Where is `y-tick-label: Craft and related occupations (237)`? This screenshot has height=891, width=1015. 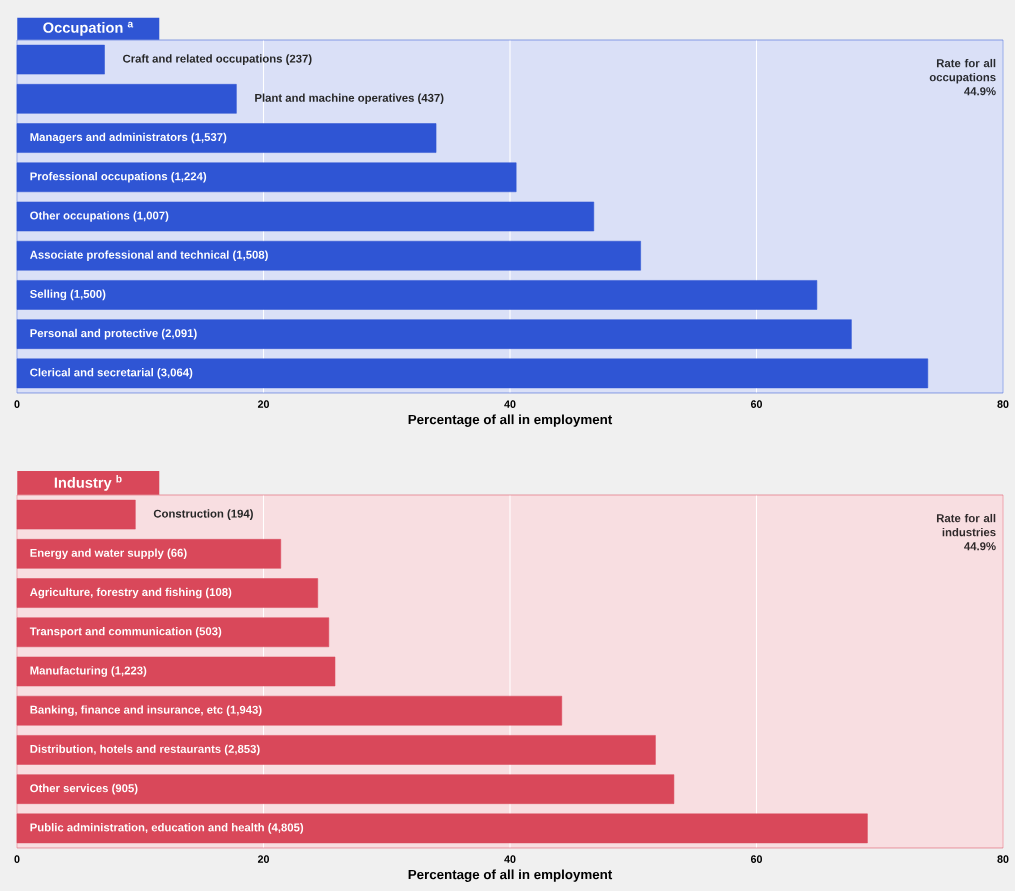 y-tick-label: Craft and related occupations (237) is located at coordinates (217, 59).